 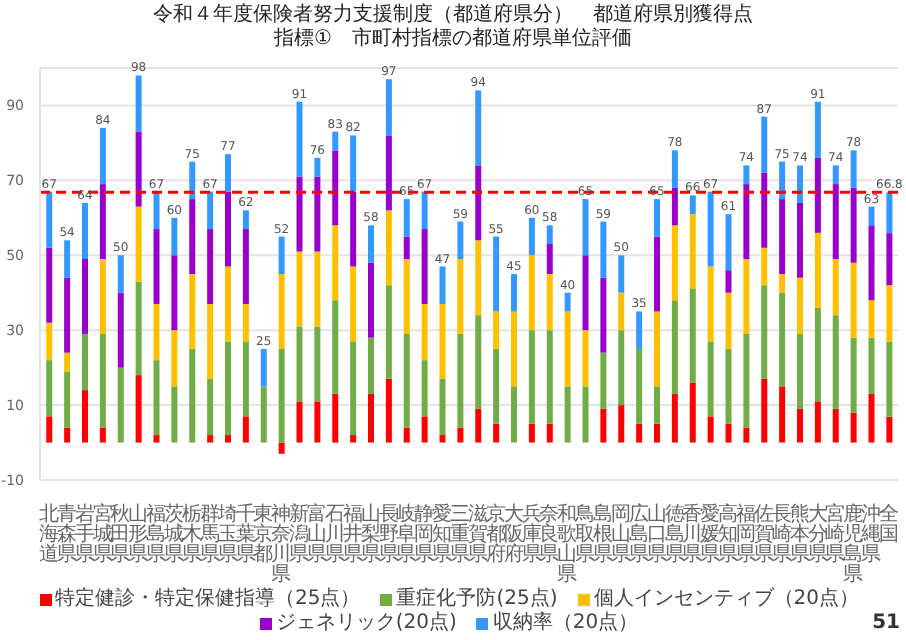 I want to click on x-tick-label: 三重県, so click(x=460, y=535).